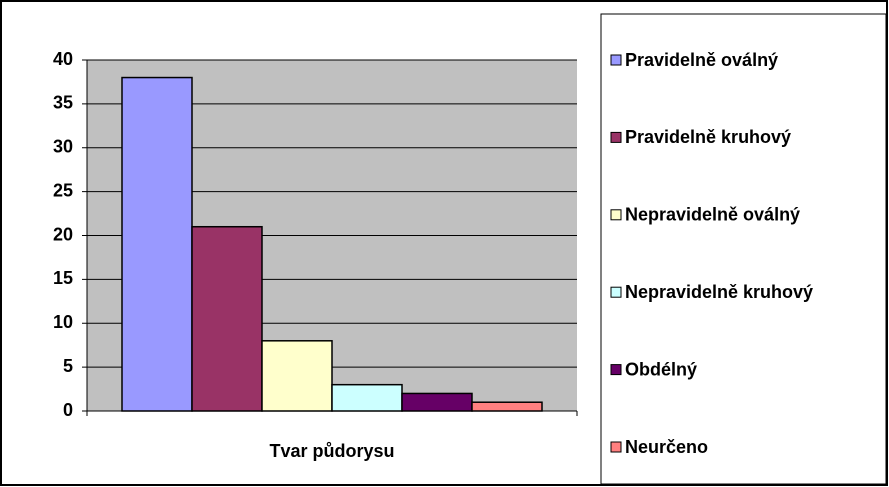 The width and height of the screenshot is (889, 487). Describe the element at coordinates (666, 447) in the screenshot. I see `legend-label: Neurčeno` at that location.